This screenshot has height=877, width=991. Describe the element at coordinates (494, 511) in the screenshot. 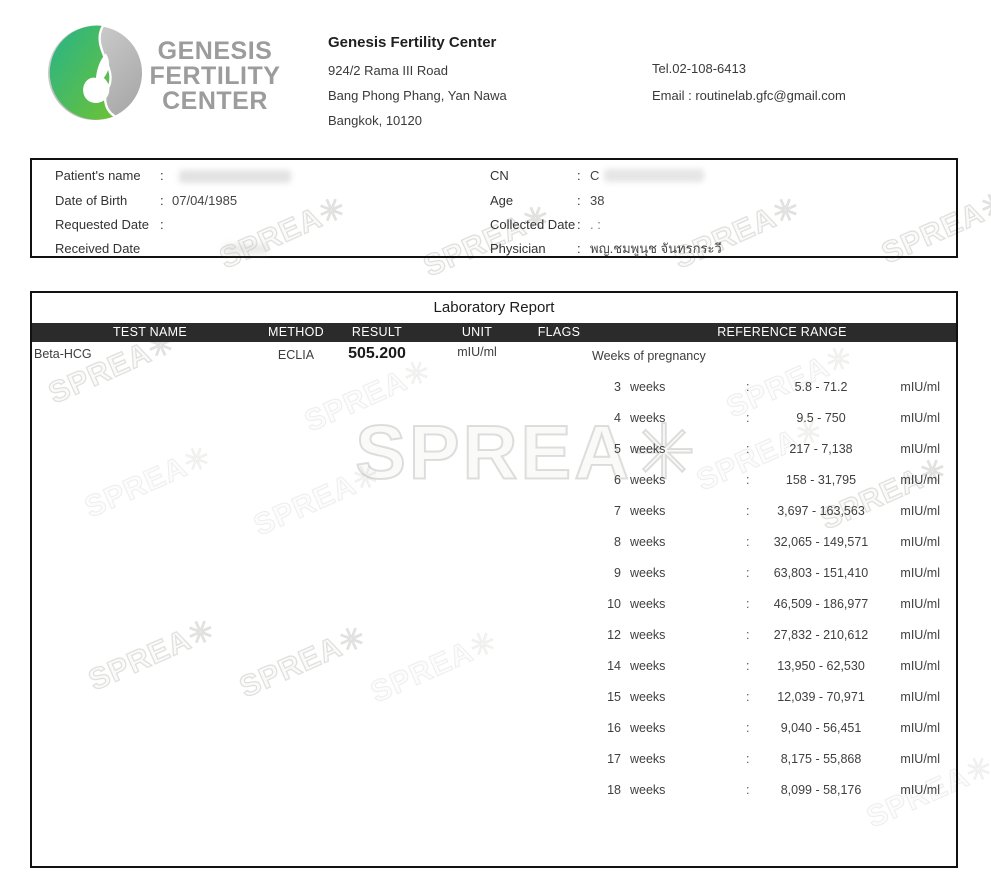

I see `reference-range-row: 7 weeks : 3,697 - 163,563 mIU/ml` at that location.